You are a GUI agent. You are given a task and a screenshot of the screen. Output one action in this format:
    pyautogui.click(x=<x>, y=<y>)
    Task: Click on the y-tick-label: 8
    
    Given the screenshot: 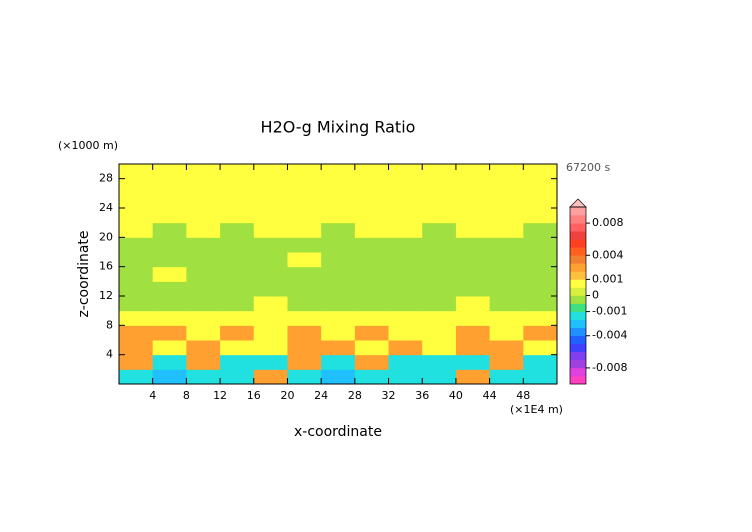 What is the action you would take?
    pyautogui.click(x=109, y=324)
    